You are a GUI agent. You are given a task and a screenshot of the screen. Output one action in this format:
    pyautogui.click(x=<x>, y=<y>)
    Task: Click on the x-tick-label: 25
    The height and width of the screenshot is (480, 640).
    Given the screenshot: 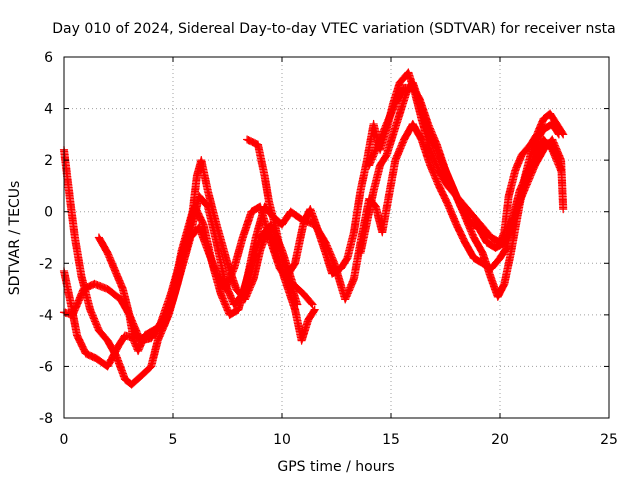 What is the action you would take?
    pyautogui.click(x=609, y=440)
    